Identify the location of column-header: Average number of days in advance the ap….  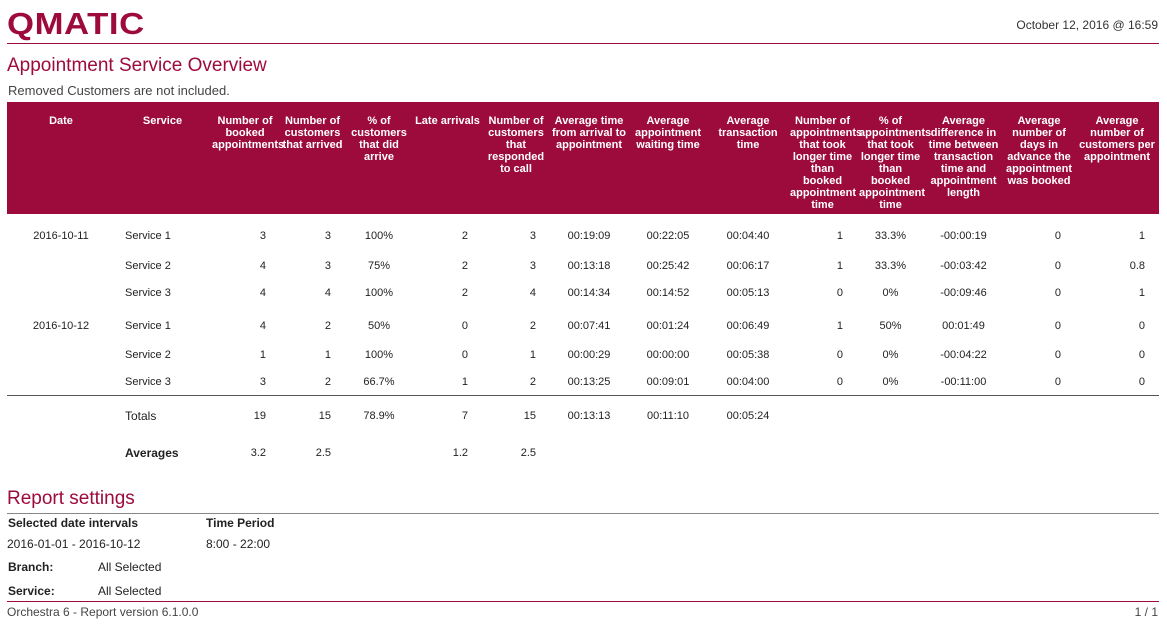
(1039, 158).